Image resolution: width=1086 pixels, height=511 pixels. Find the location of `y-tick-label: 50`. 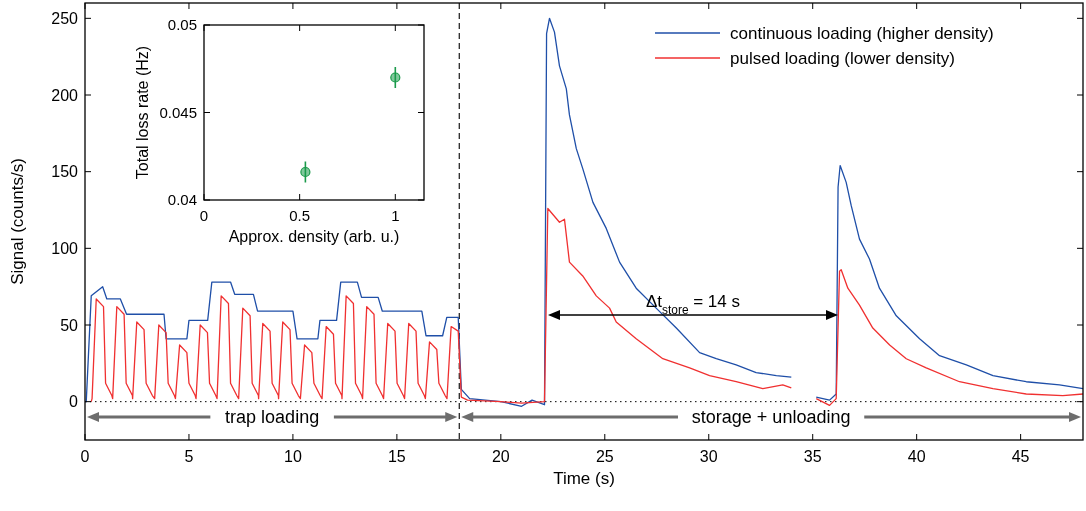

y-tick-label: 50 is located at coordinates (69, 325).